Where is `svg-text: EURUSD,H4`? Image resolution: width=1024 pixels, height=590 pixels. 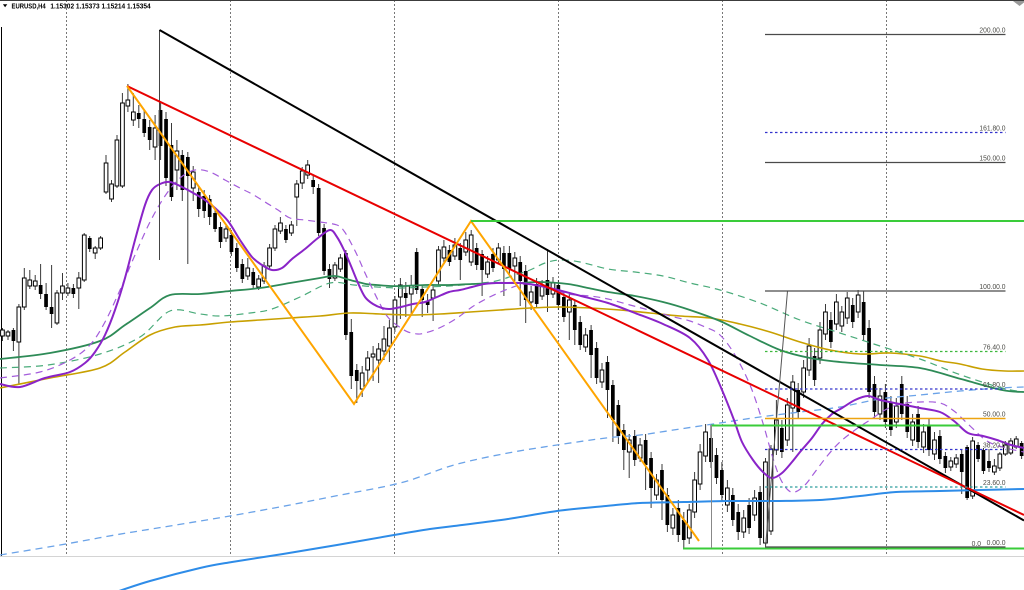
svg-text: EURUSD,H4 is located at coordinates (29, 6).